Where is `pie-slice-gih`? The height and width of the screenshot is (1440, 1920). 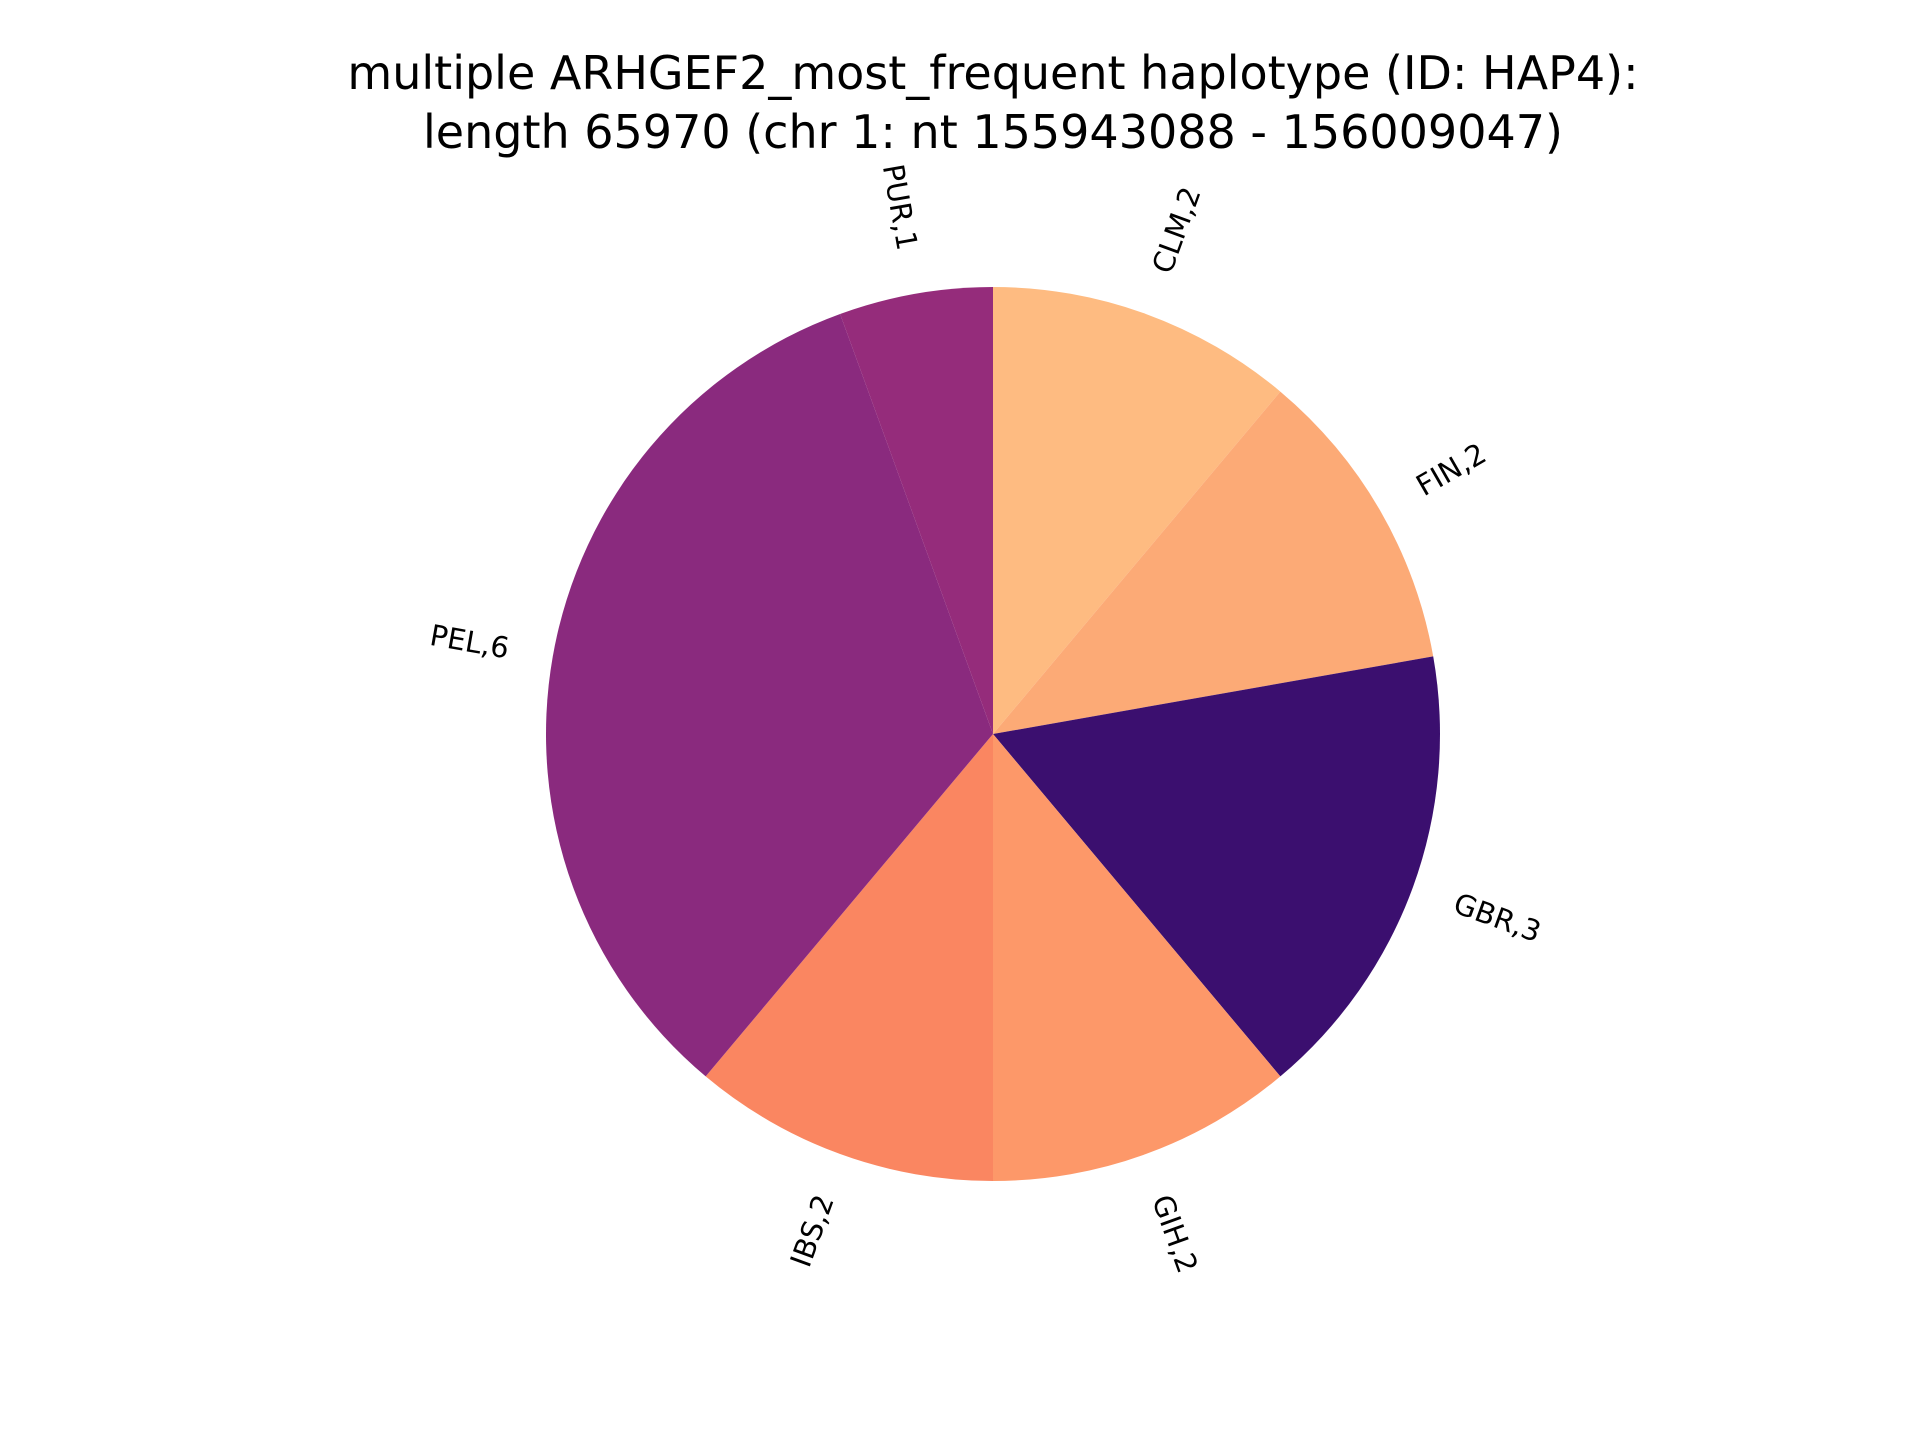 pie-slice-gih is located at coordinates (1137, 957).